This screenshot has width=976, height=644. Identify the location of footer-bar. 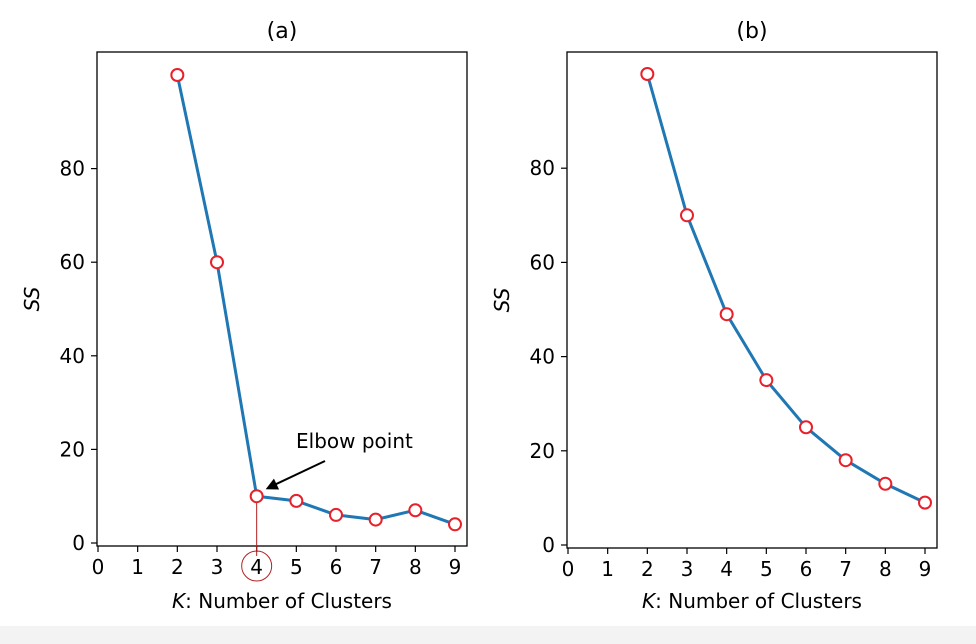
(488, 635).